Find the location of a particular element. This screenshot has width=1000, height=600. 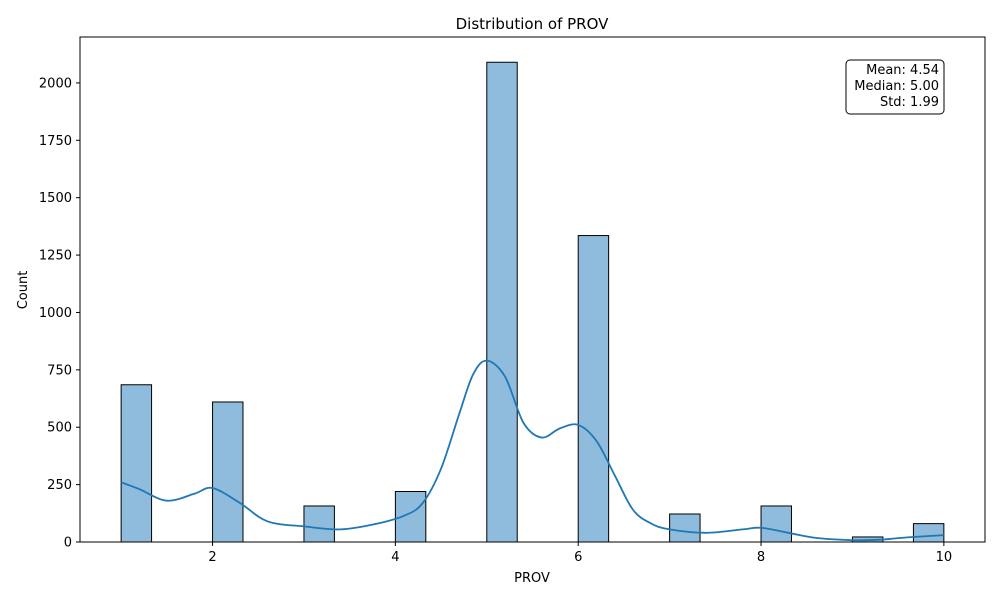

y-tick-label: 1500 is located at coordinates (55, 198).